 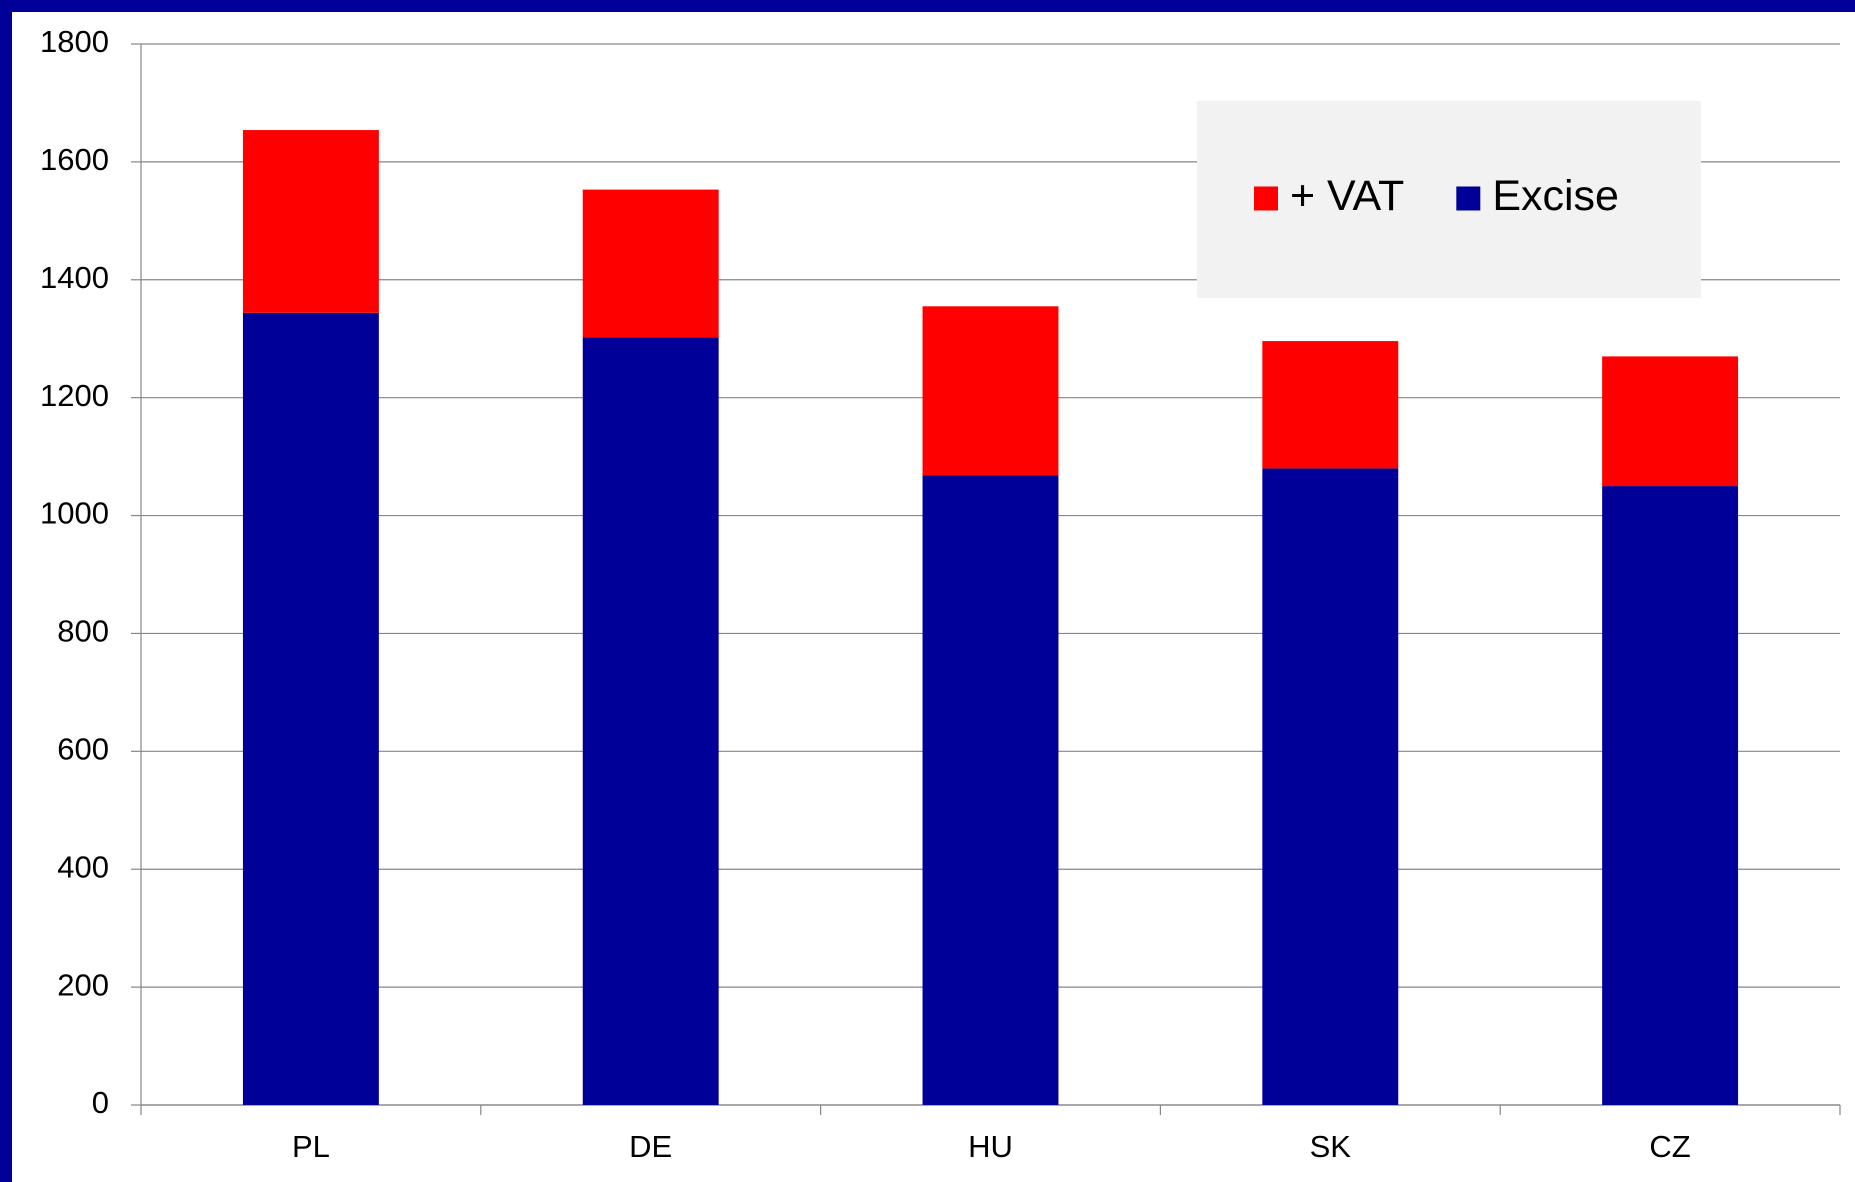 What do you see at coordinates (74, 159) in the screenshot?
I see `y-tick-label: 1600` at bounding box center [74, 159].